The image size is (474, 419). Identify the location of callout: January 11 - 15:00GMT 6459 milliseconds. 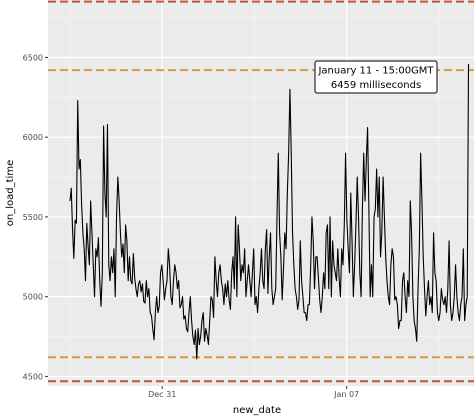
(376, 77).